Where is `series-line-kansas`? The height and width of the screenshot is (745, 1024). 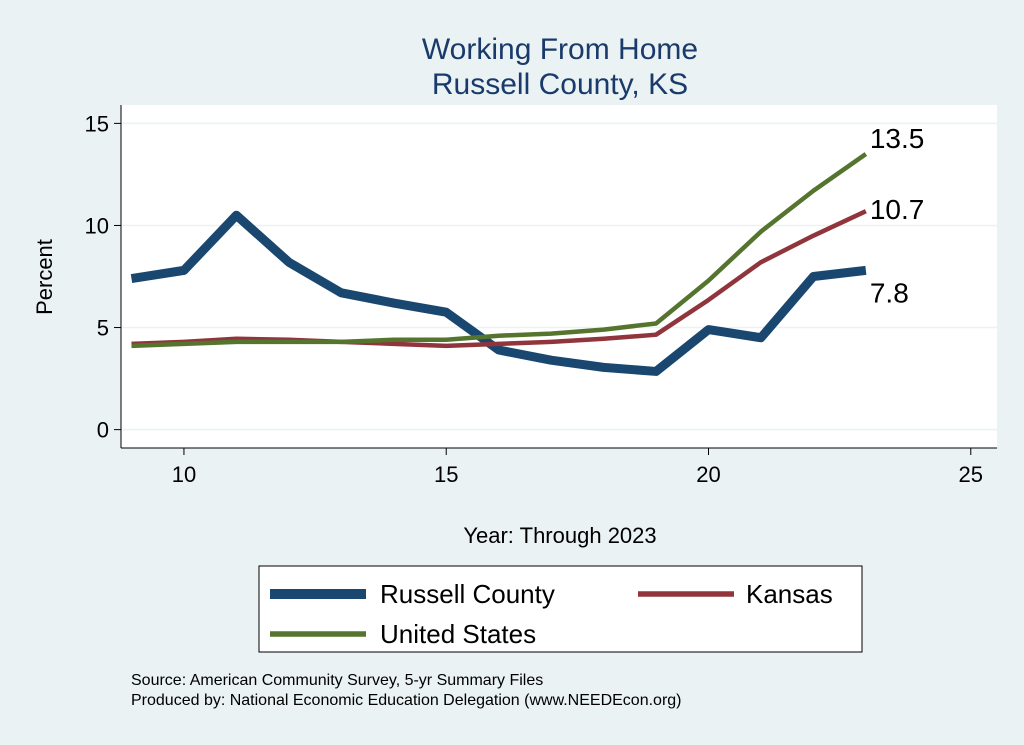 series-line-kansas is located at coordinates (499, 279).